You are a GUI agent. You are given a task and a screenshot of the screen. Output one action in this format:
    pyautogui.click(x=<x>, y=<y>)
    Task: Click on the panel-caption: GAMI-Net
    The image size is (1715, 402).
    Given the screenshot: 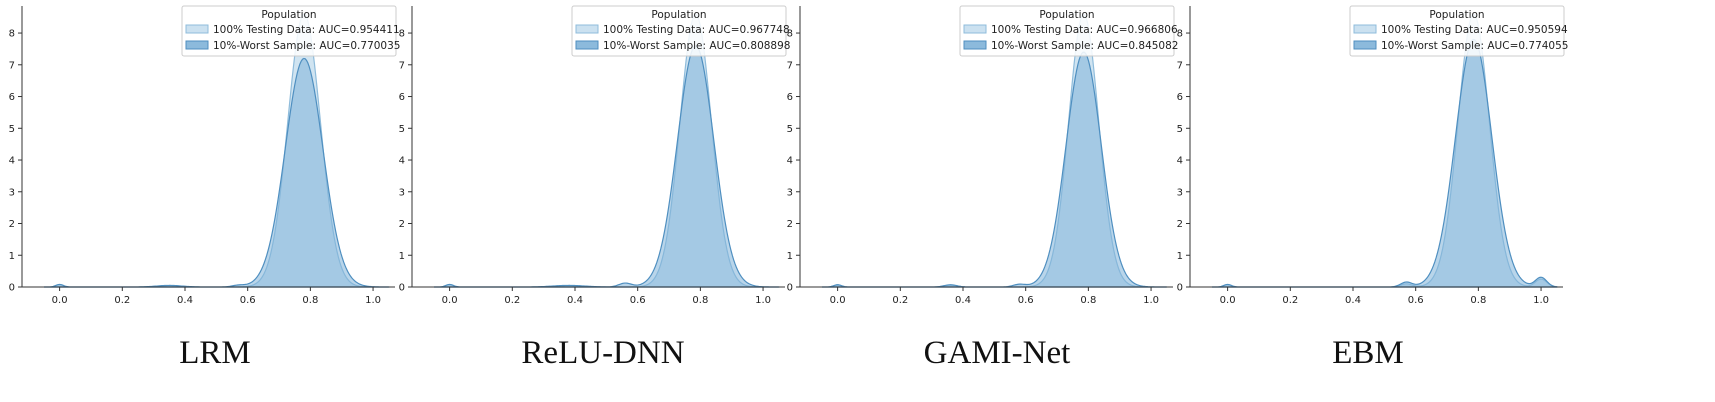 What is the action you would take?
    pyautogui.click(x=997, y=353)
    